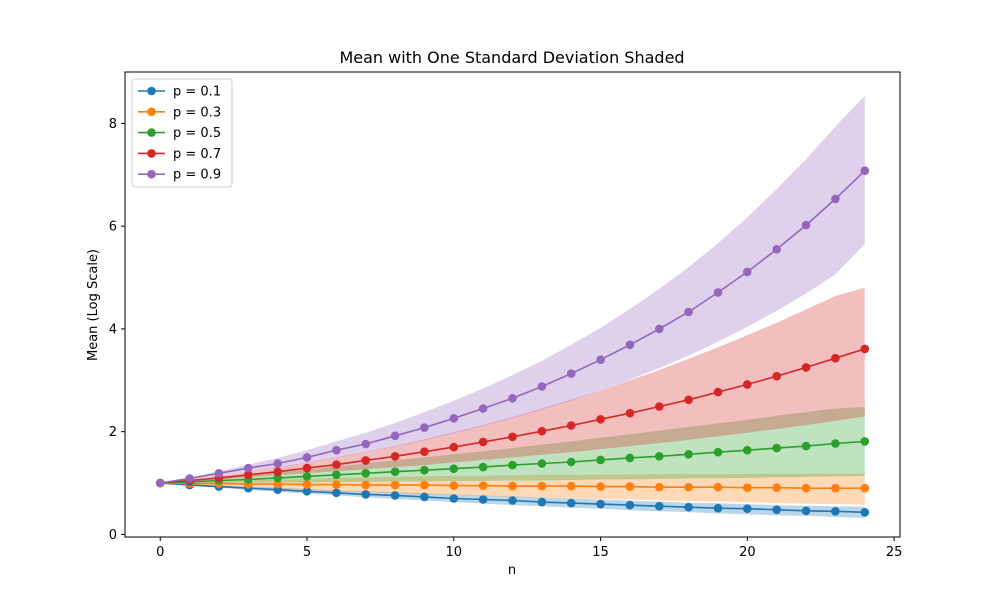 The height and width of the screenshot is (600, 1000). Describe the element at coordinates (113, 535) in the screenshot. I see `y-tick-label-0: 0` at that location.